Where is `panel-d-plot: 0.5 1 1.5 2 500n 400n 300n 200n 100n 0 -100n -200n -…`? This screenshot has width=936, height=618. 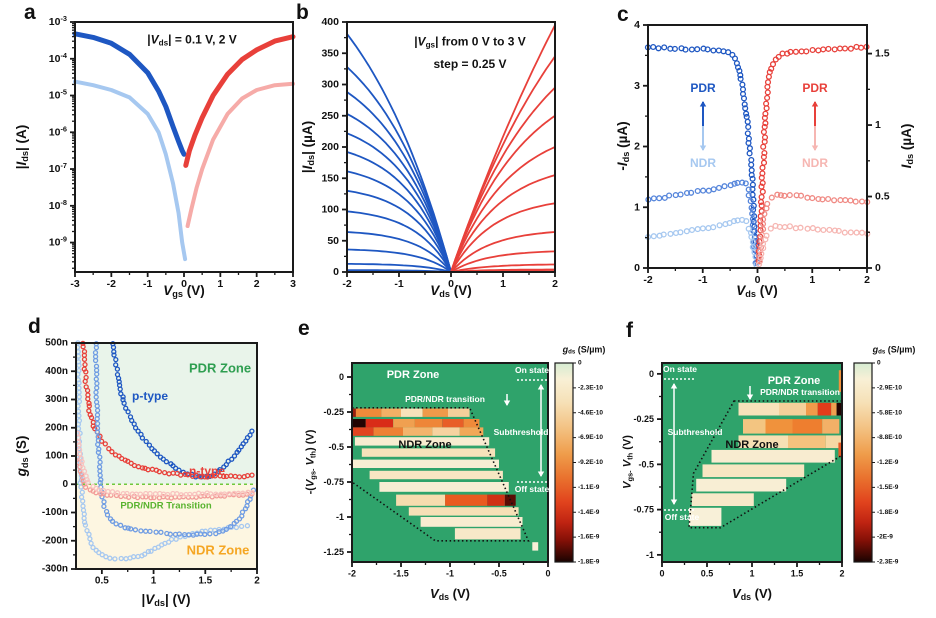
panel-d-plot: 0.5 1 1.5 2 500n 400n 300n 200n 100n 0 -100n -200n -… is located at coordinates (151, 462).